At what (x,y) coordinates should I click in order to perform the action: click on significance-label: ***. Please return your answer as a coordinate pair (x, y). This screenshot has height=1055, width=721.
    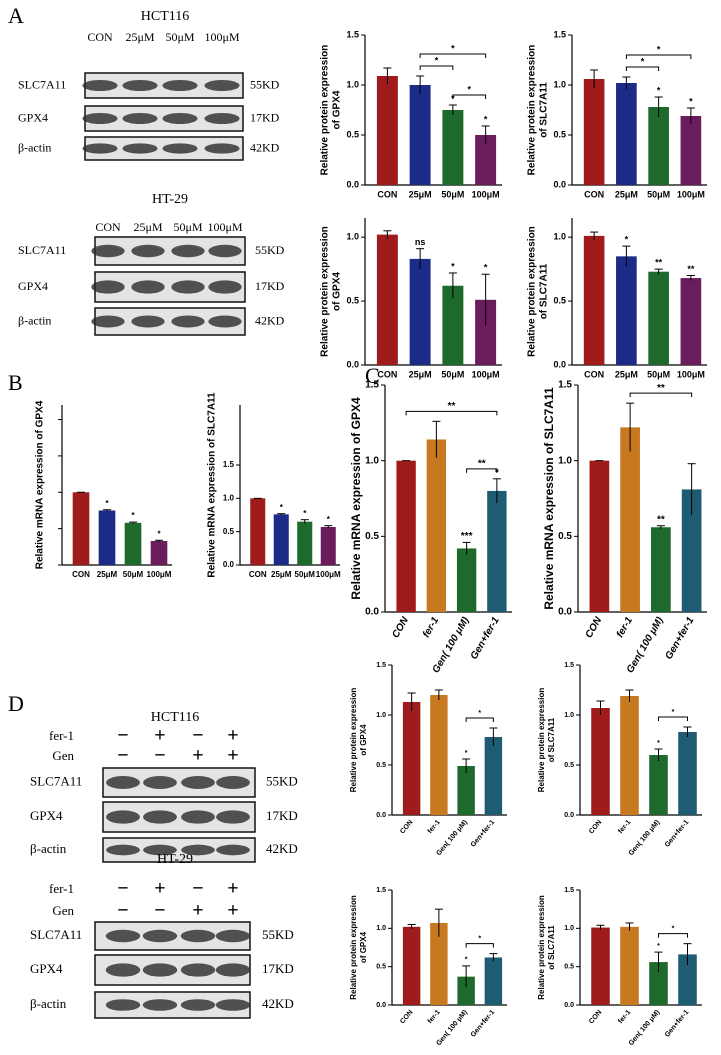
    Looking at the image, I should click on (467, 536).